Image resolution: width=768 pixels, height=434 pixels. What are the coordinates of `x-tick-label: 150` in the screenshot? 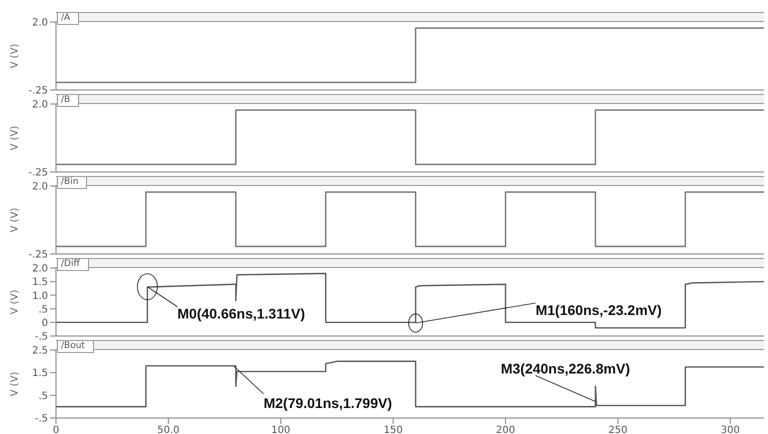 It's located at (393, 429).